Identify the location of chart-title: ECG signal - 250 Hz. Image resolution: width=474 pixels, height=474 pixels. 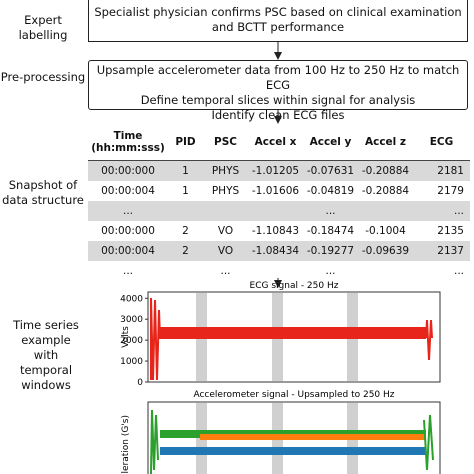
(294, 286).